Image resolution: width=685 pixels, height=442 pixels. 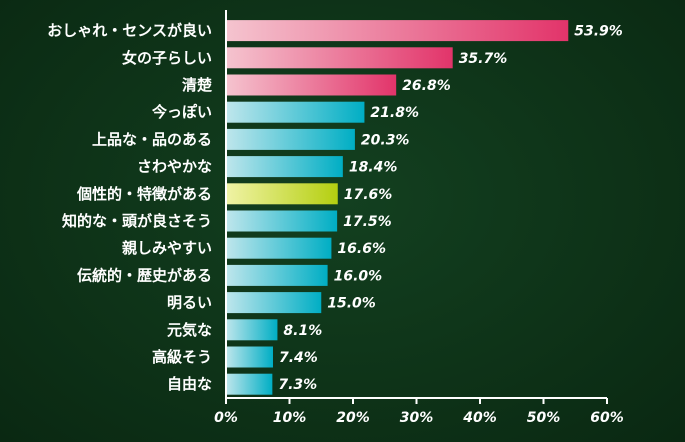 What do you see at coordinates (479, 418) in the screenshot?
I see `x-tick-label: 40%` at bounding box center [479, 418].